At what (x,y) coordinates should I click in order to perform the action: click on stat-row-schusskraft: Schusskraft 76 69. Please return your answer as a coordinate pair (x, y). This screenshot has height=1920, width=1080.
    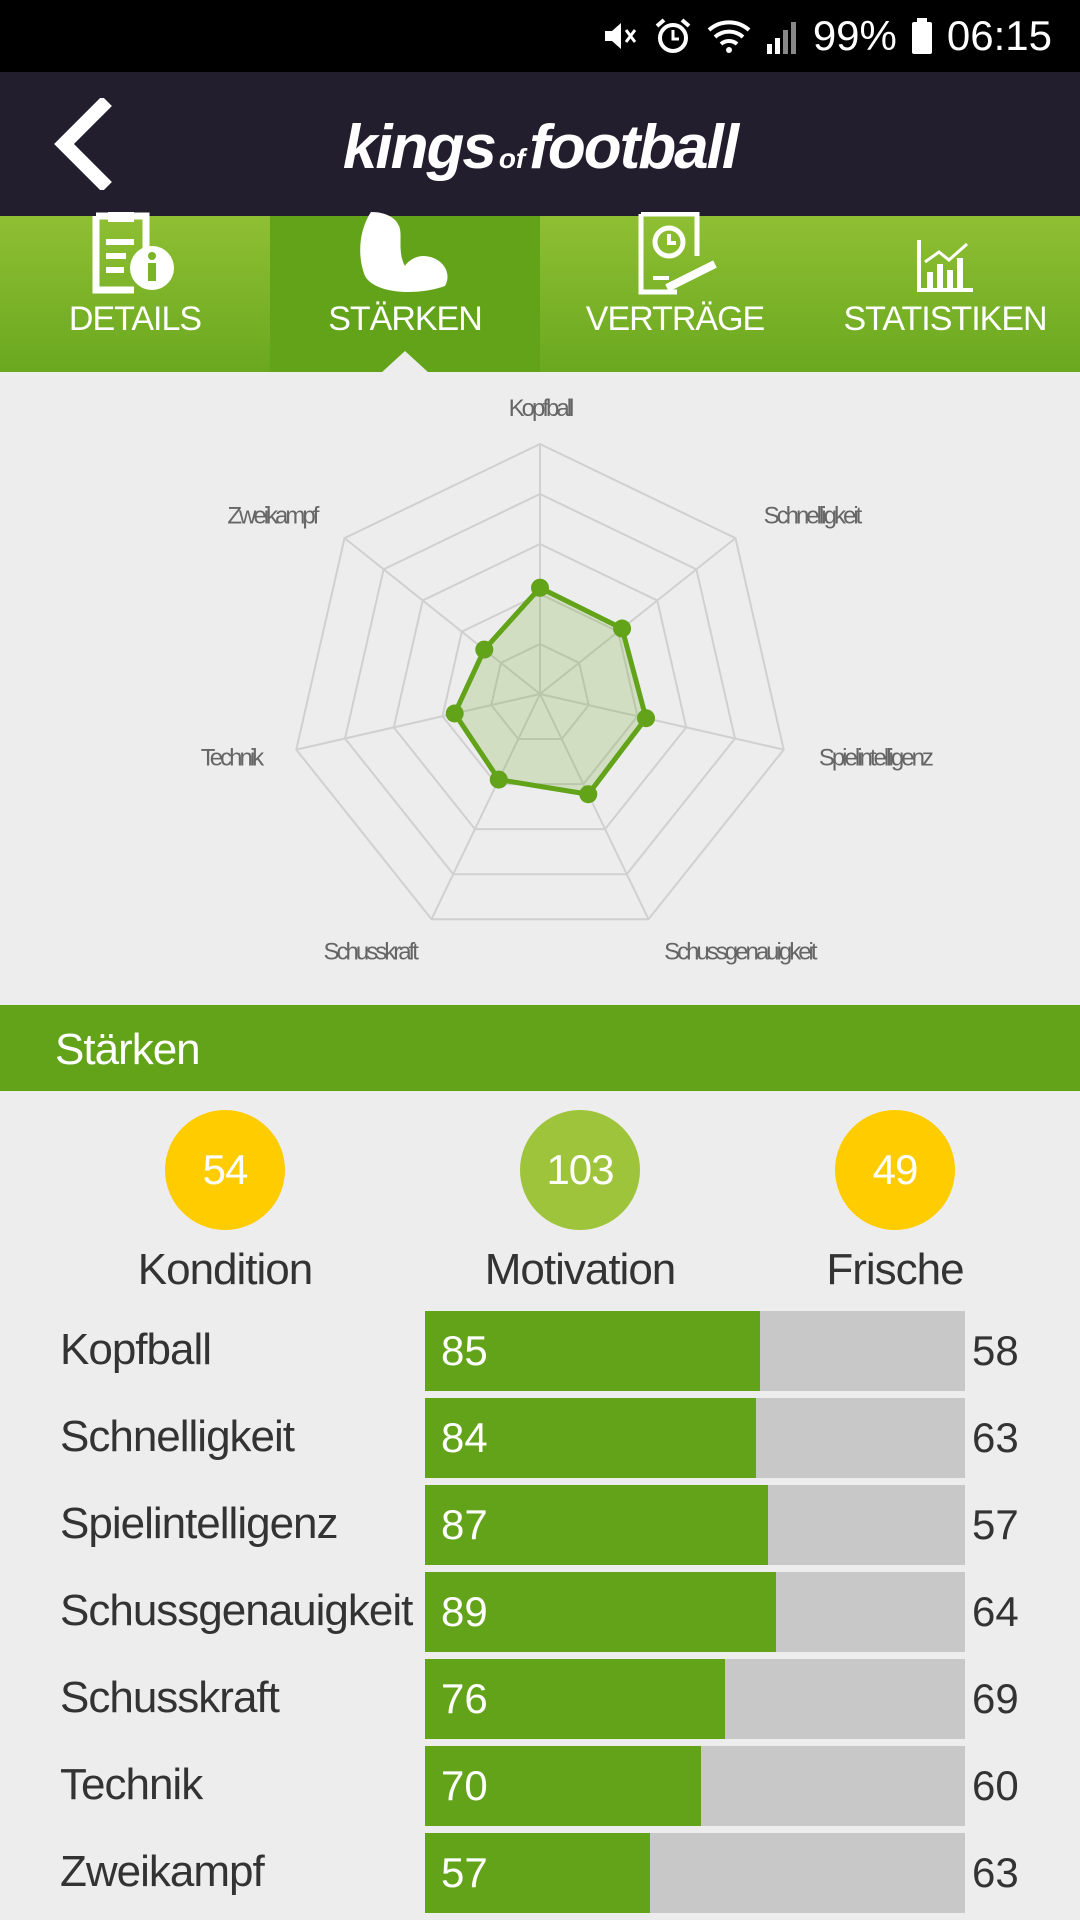
    Looking at the image, I should click on (540, 1699).